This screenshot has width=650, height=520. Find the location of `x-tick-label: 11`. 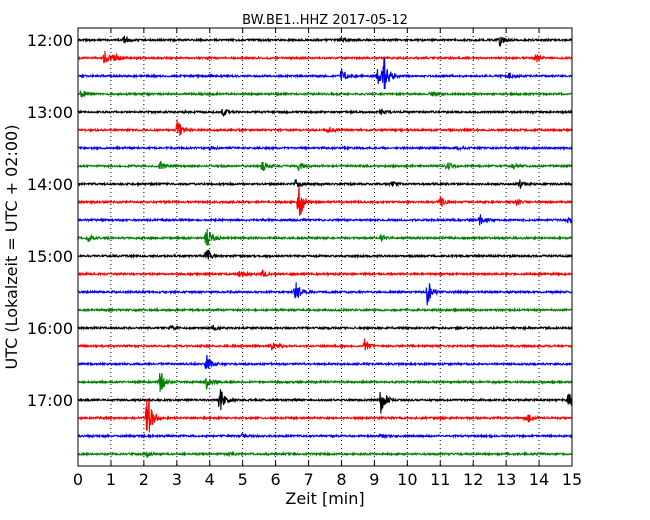

x-tick-label: 11 is located at coordinates (440, 479).